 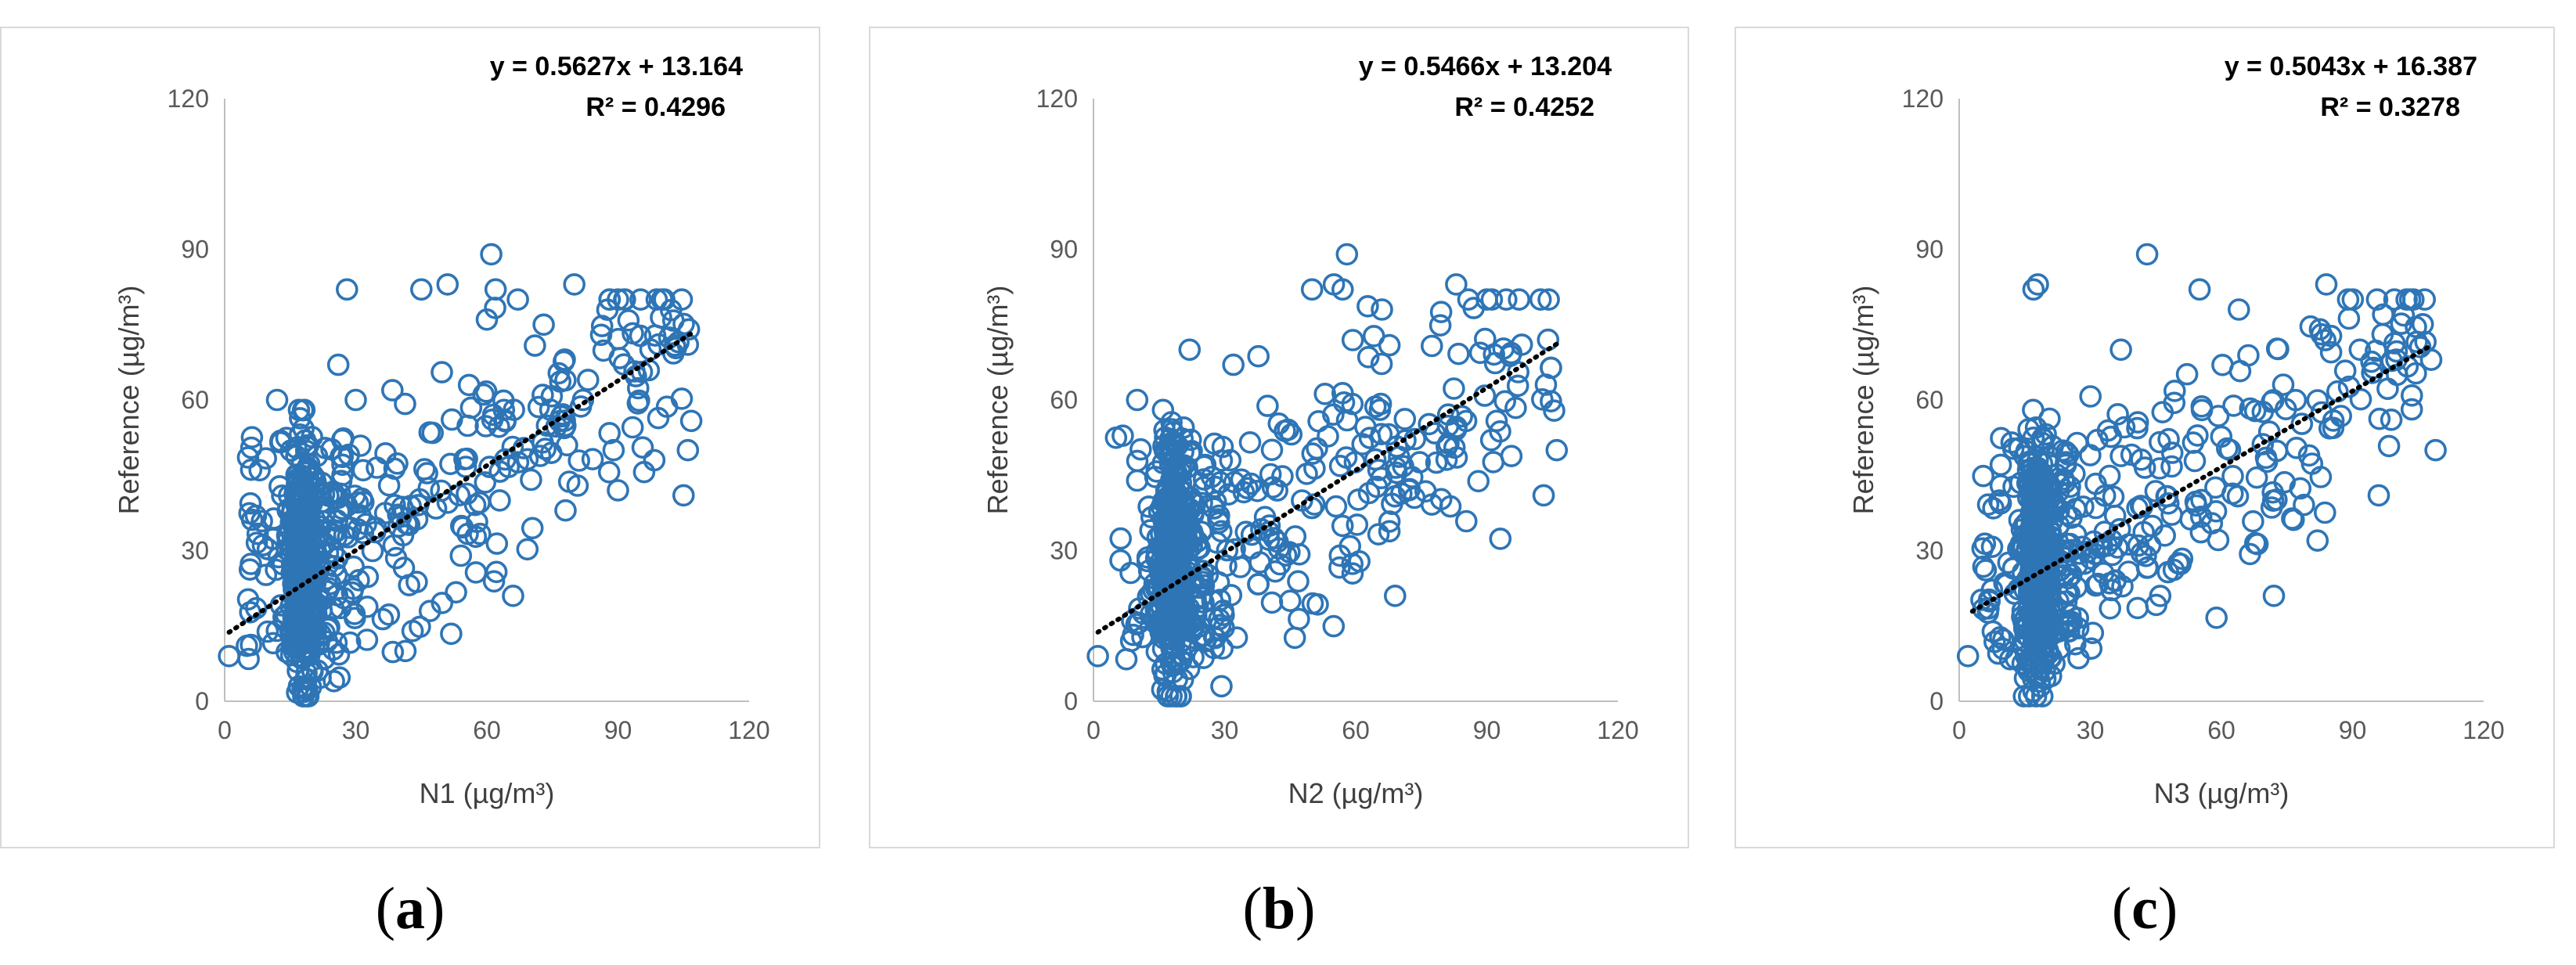 What do you see at coordinates (1071, 701) in the screenshot?
I see `y-tick-label-b: 0` at bounding box center [1071, 701].